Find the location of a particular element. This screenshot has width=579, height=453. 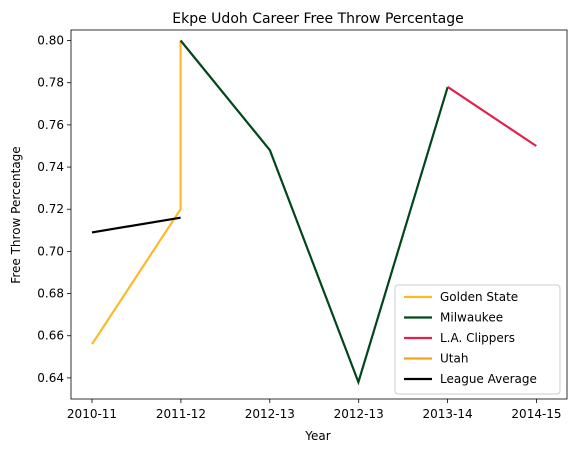

y-tick-label: 0.76 is located at coordinates (50, 125).